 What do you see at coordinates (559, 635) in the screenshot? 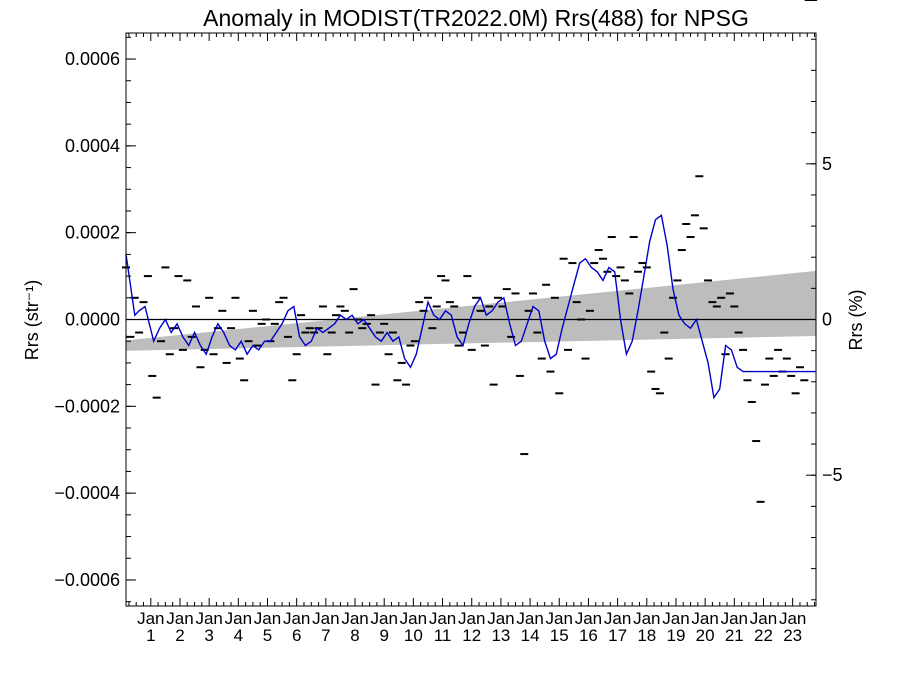
I see `x-tick-label-year: 15` at bounding box center [559, 635].